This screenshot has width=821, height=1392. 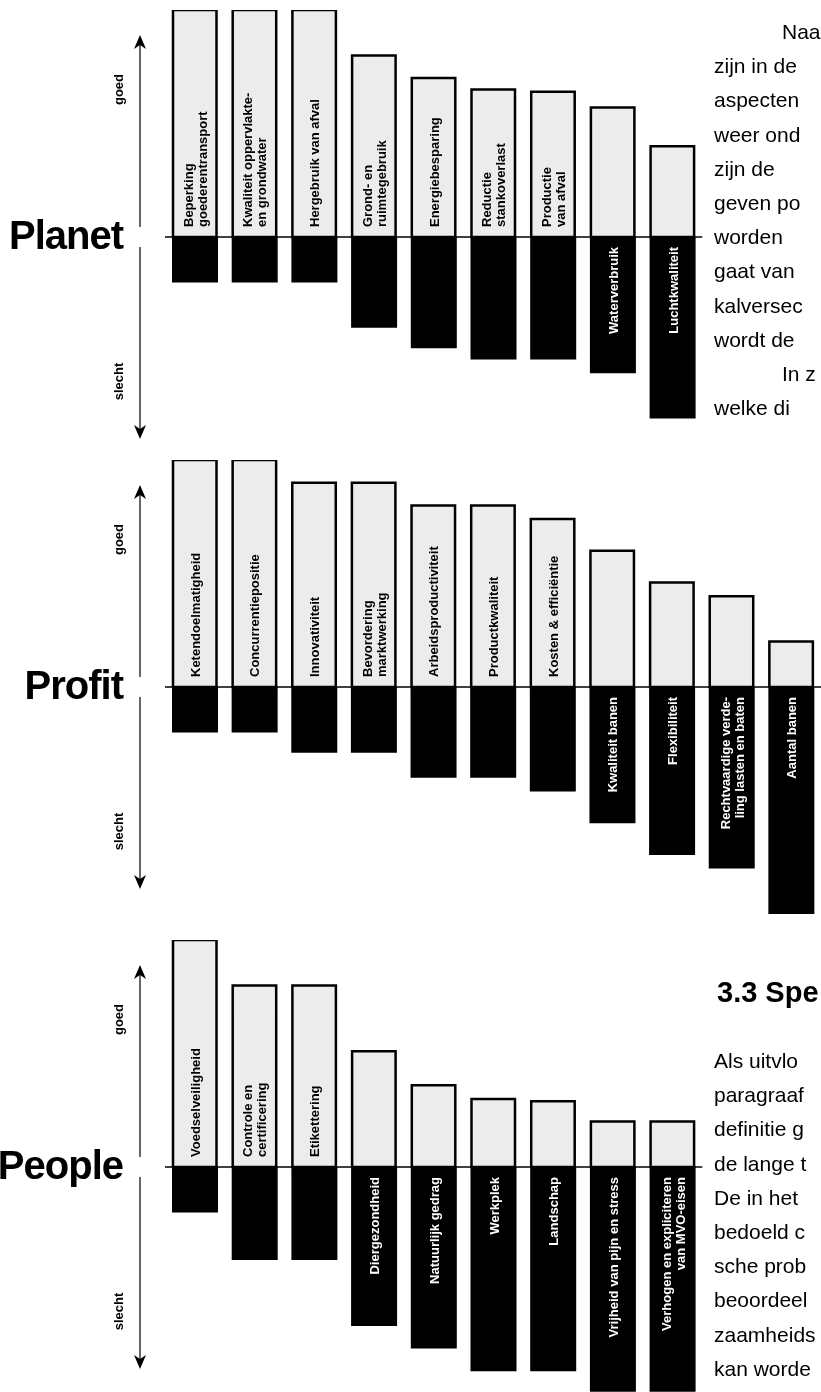 What do you see at coordinates (757, 100) in the screenshot?
I see `text: aspecten` at bounding box center [757, 100].